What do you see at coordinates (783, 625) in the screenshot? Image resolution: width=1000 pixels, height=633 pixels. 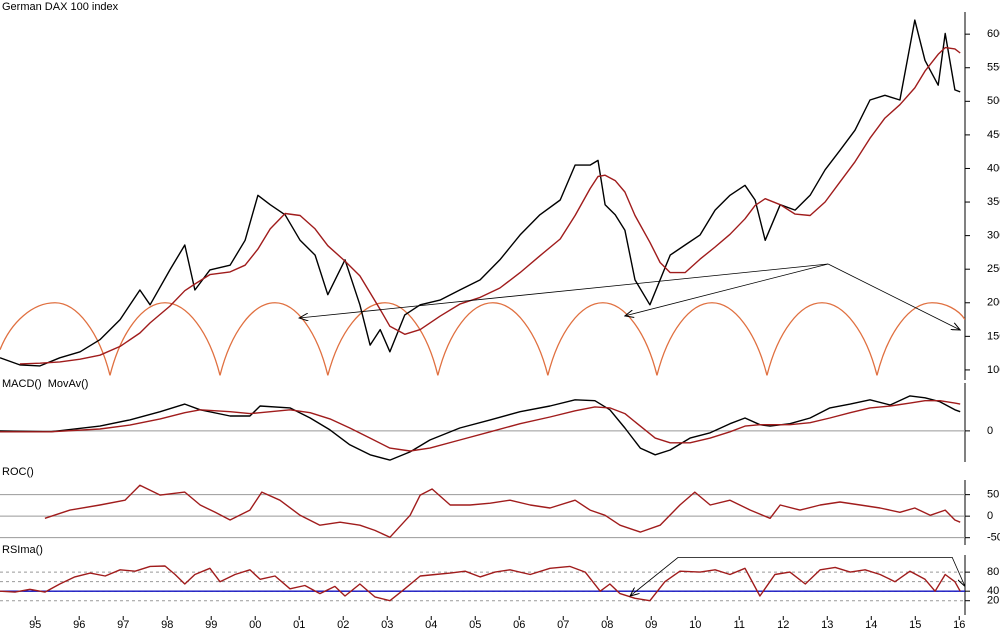 I see `x-tick-label: 12` at bounding box center [783, 625].